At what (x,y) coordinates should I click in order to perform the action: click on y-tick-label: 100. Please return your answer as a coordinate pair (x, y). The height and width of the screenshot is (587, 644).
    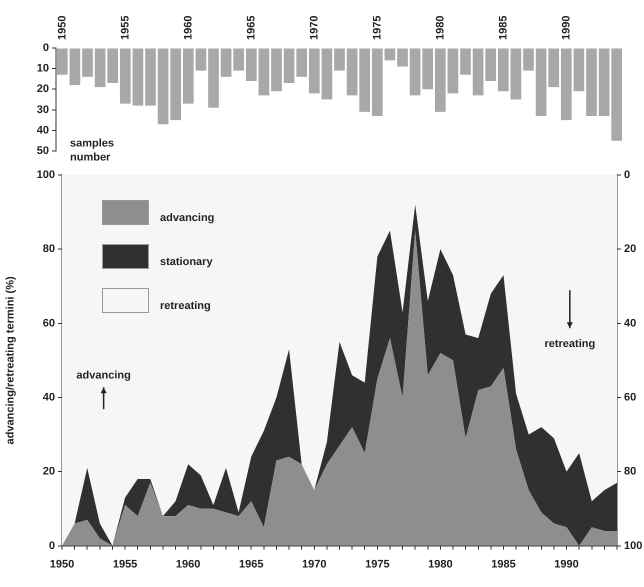
    Looking at the image, I should click on (45, 175).